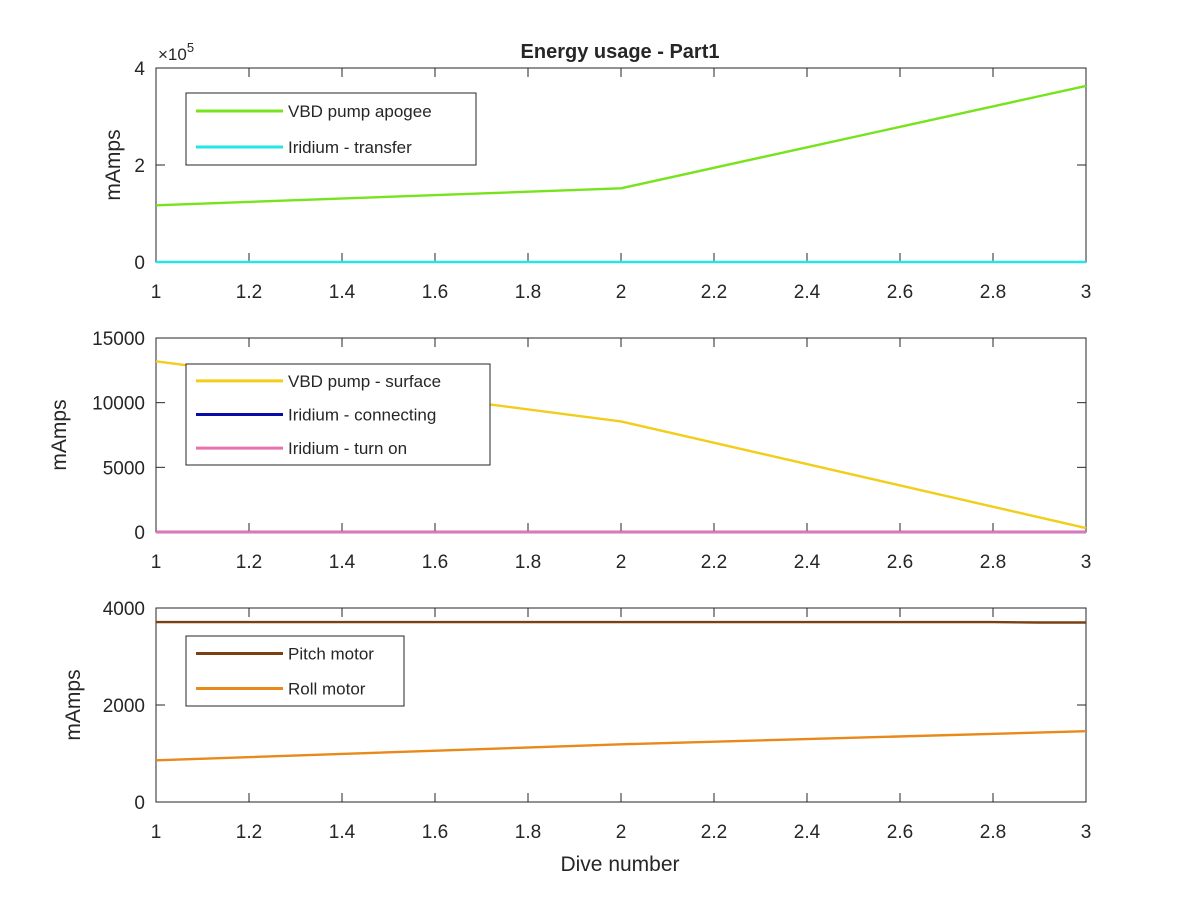  What do you see at coordinates (73, 704) in the screenshot?
I see `subplot-3-y-axis-label: mAmps` at bounding box center [73, 704].